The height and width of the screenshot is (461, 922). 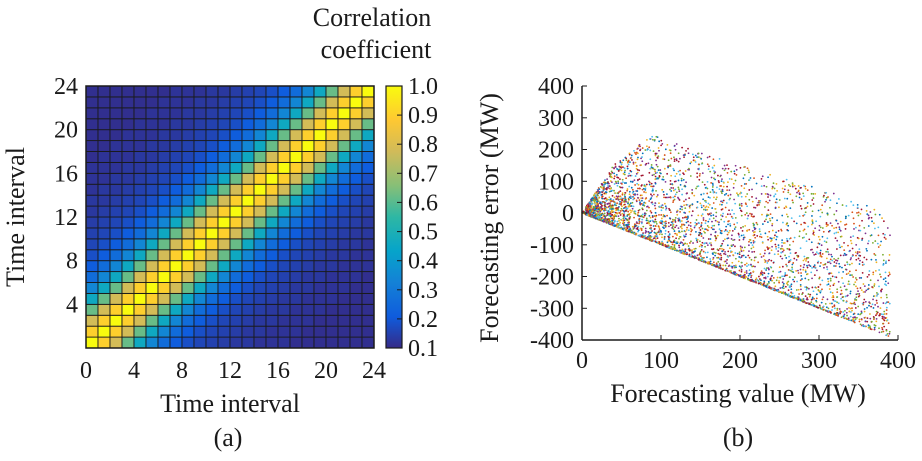 I want to click on scatter-y-tick: 100, so click(x=556, y=182).